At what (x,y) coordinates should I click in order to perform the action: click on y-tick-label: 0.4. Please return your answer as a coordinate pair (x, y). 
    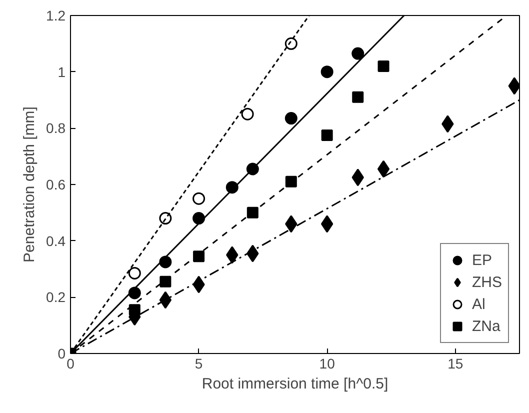
    Looking at the image, I should click on (56, 240).